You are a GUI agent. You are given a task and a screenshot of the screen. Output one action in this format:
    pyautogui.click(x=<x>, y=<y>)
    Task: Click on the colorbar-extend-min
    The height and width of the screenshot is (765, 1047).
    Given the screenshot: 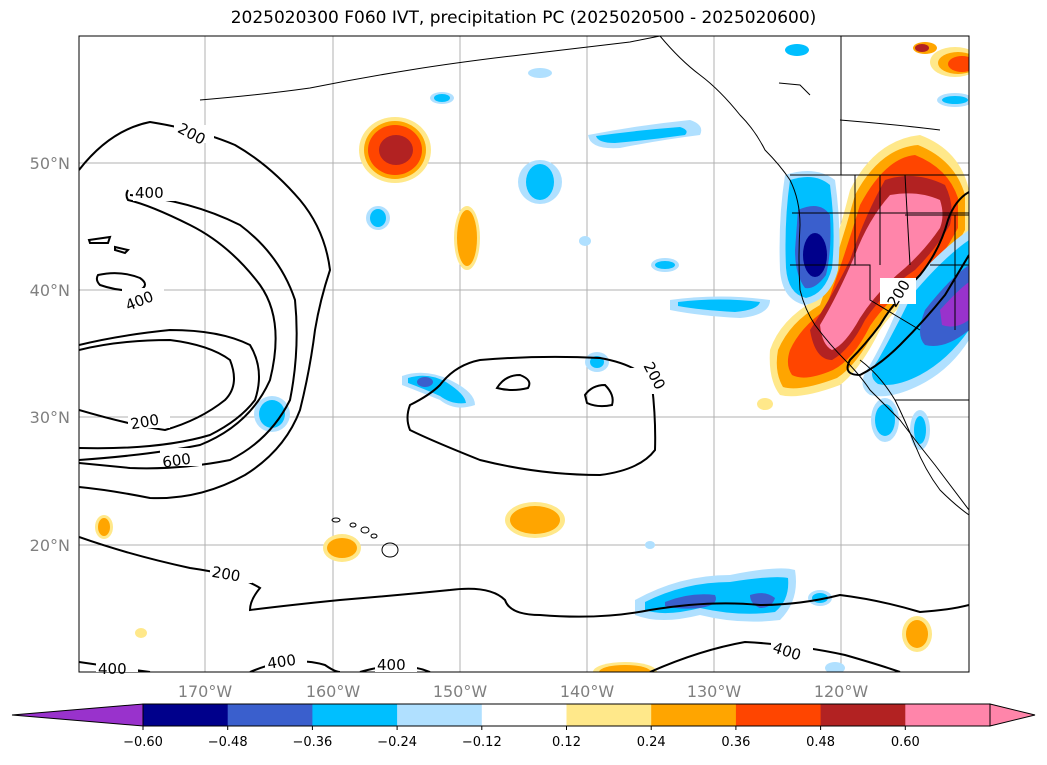 What is the action you would take?
    pyautogui.click(x=77, y=715)
    